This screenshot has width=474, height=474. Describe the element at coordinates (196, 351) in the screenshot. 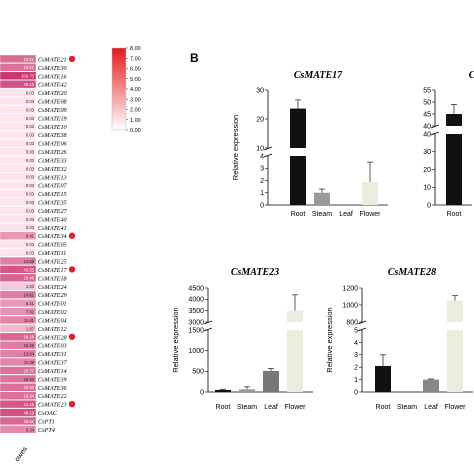

I see `y-tick-label: 1000` at that location.